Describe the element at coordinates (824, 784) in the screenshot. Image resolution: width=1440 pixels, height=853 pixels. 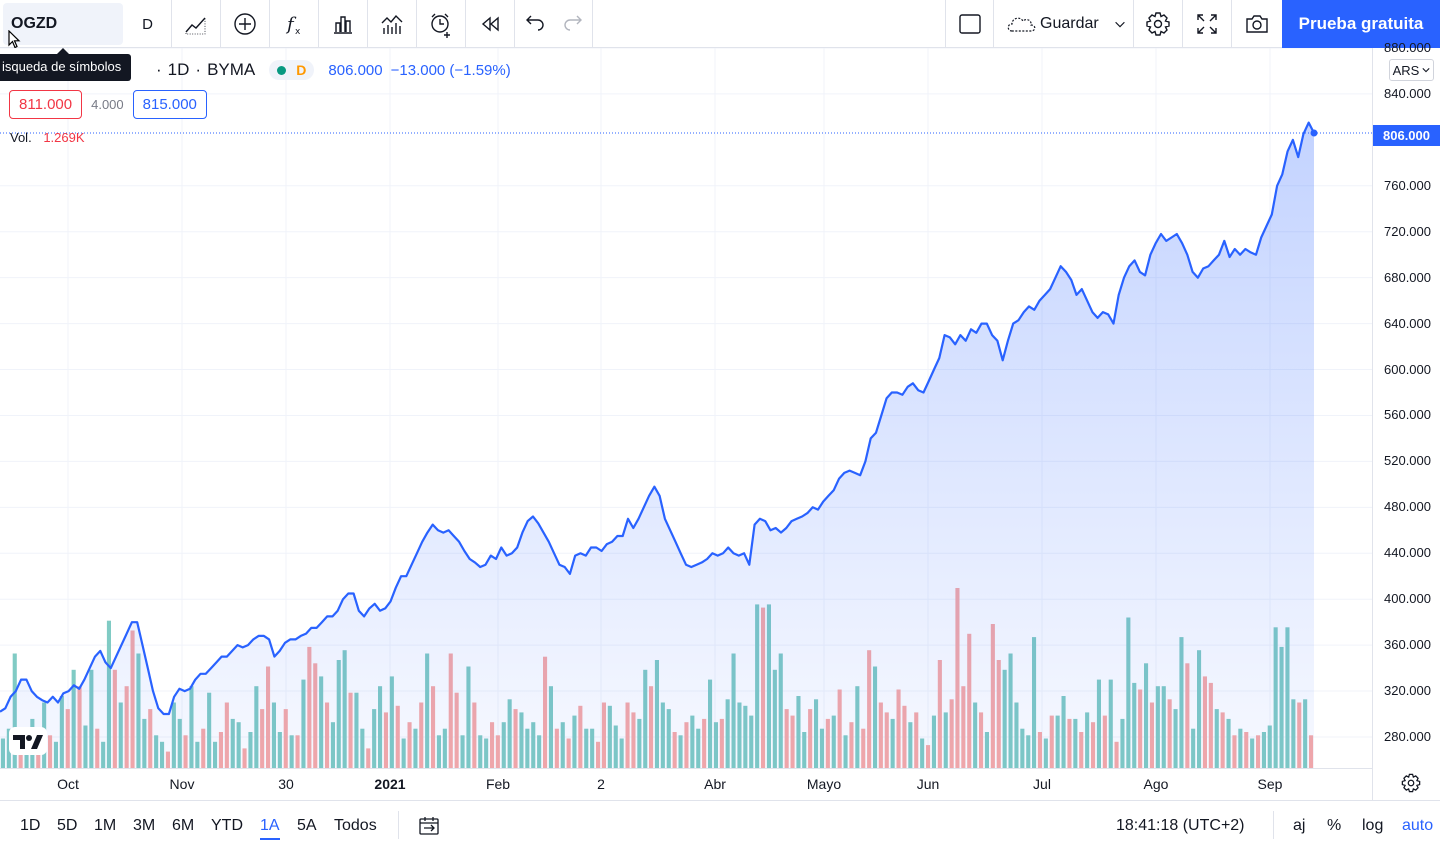
I see `time-tick-label: Mayo` at that location.